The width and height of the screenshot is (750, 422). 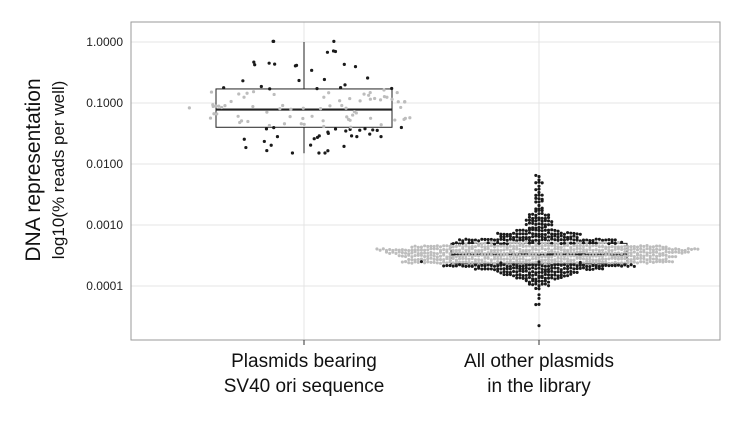 What do you see at coordinates (58, 170) in the screenshot?
I see `y-axis-subtitle: log10(% reads per well)` at bounding box center [58, 170].